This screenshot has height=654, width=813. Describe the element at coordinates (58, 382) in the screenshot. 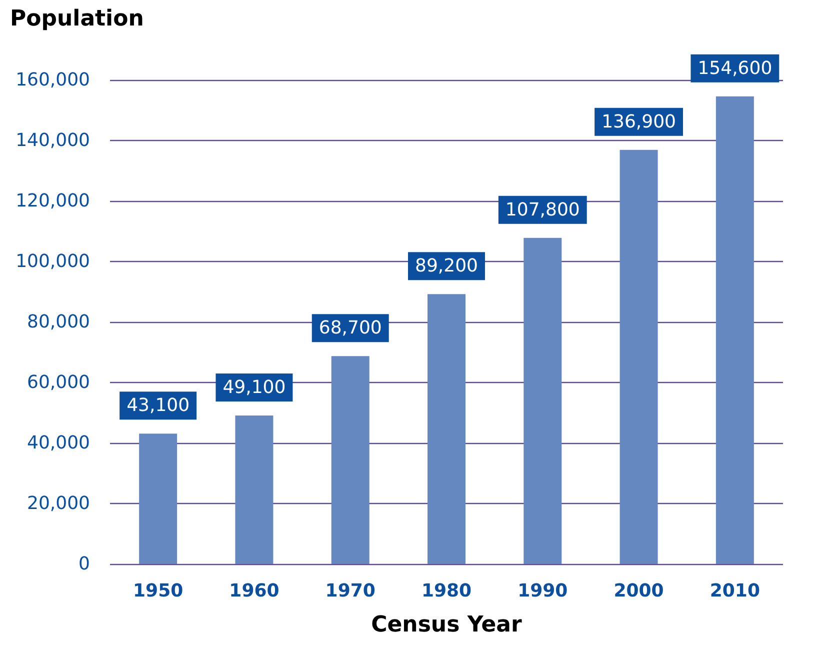

I see `y-tick-label: 60,000` at that location.